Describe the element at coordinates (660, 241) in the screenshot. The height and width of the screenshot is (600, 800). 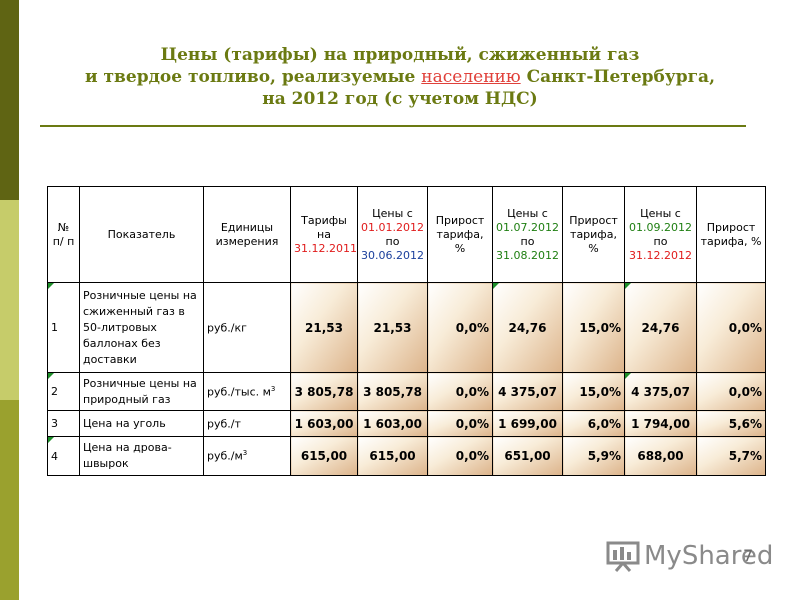
I see `header-p3-po: по` at that location.